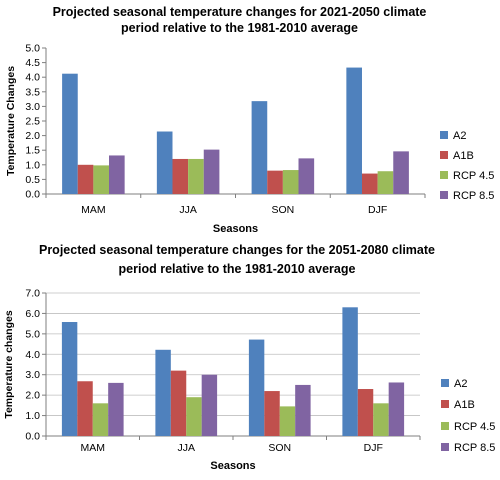 This screenshot has width=500, height=480. What do you see at coordinates (32, 63) in the screenshot?
I see `y-tick-label: 4.5` at bounding box center [32, 63].